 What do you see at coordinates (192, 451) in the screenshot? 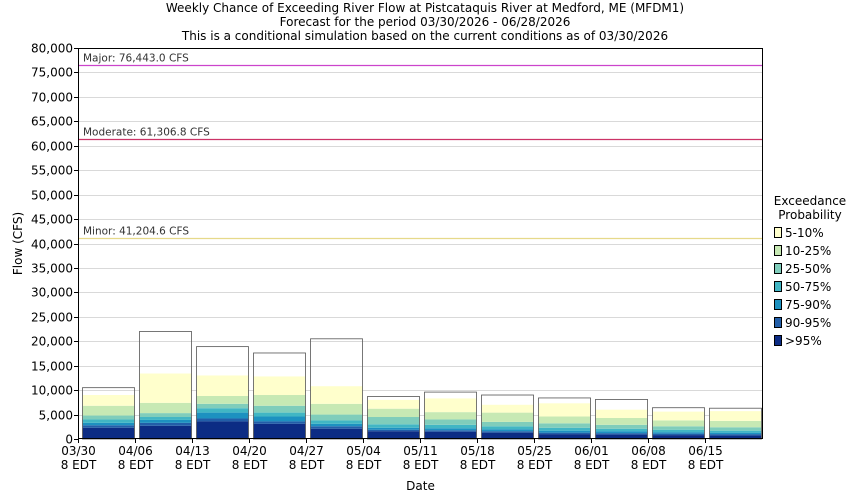
I see `x-tick-label-date: 04/13` at bounding box center [192, 451].